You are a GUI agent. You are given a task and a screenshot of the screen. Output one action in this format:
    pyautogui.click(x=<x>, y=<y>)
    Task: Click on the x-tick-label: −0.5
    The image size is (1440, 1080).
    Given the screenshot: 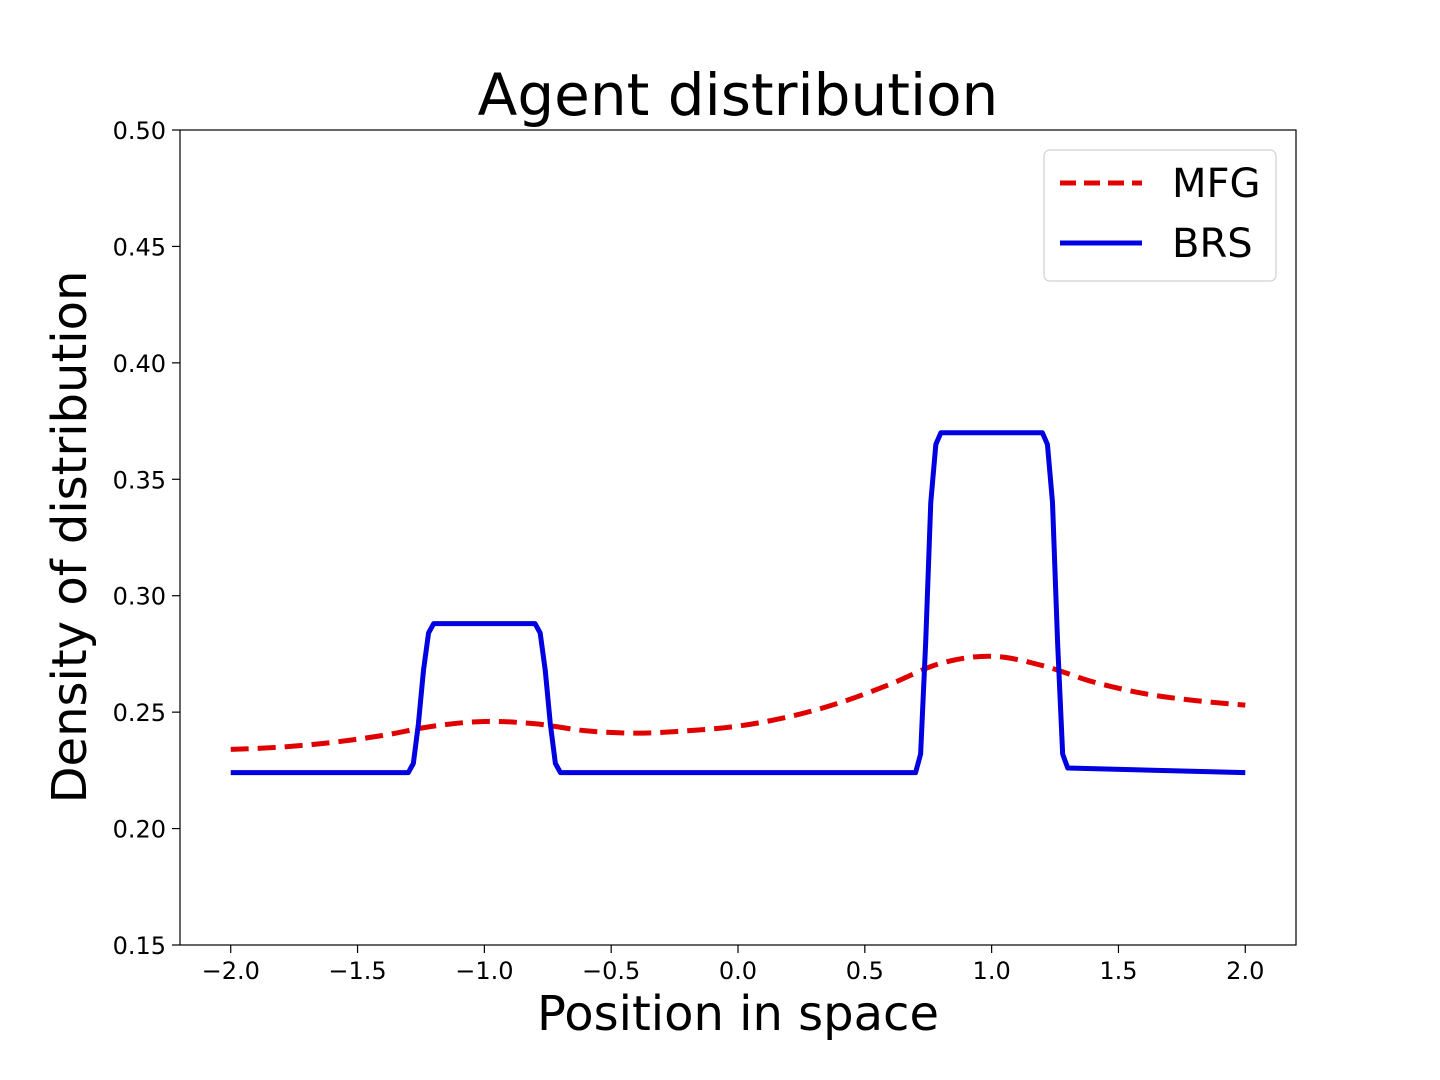 What is the action you would take?
    pyautogui.click(x=611, y=971)
    